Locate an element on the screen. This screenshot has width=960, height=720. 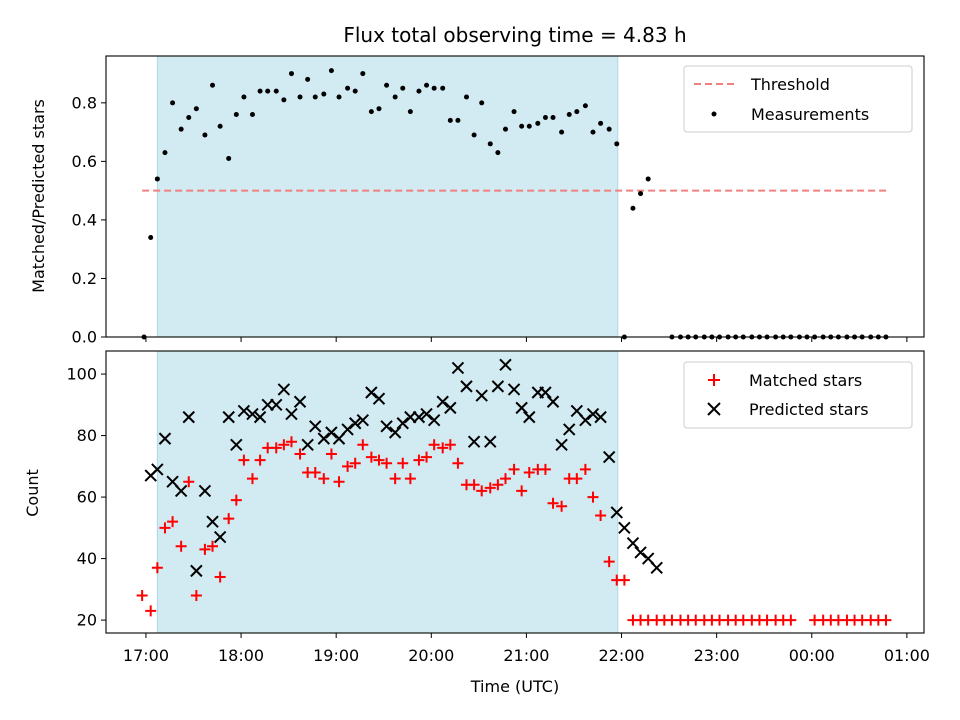
x-tick-label: 01:00 is located at coordinates (907, 655).